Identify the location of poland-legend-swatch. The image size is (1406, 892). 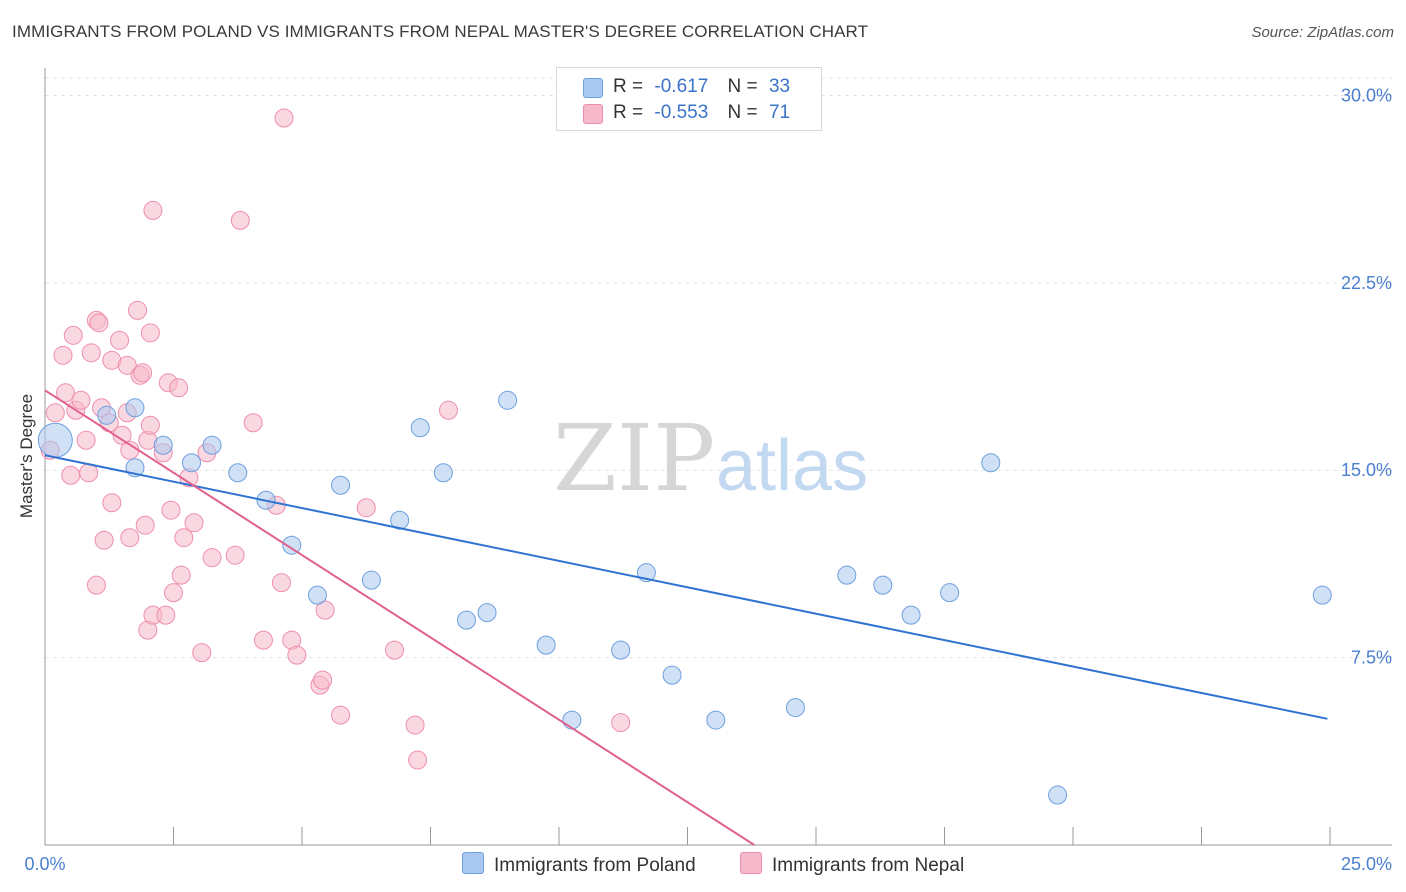
(473, 863).